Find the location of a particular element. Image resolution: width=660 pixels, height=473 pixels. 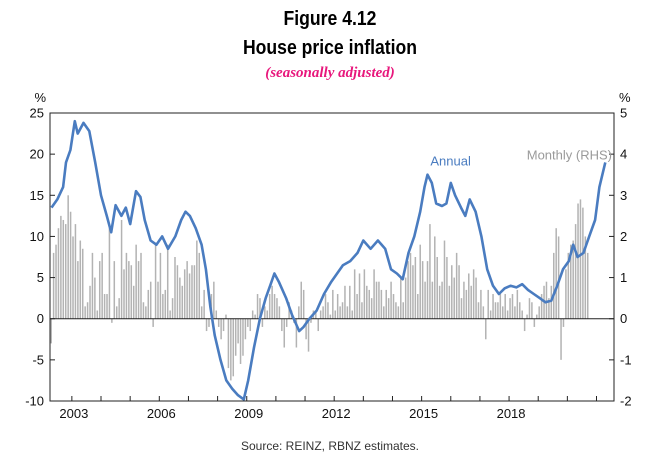

monthly-series-label: Monthly (RHS) is located at coordinates (569, 154).